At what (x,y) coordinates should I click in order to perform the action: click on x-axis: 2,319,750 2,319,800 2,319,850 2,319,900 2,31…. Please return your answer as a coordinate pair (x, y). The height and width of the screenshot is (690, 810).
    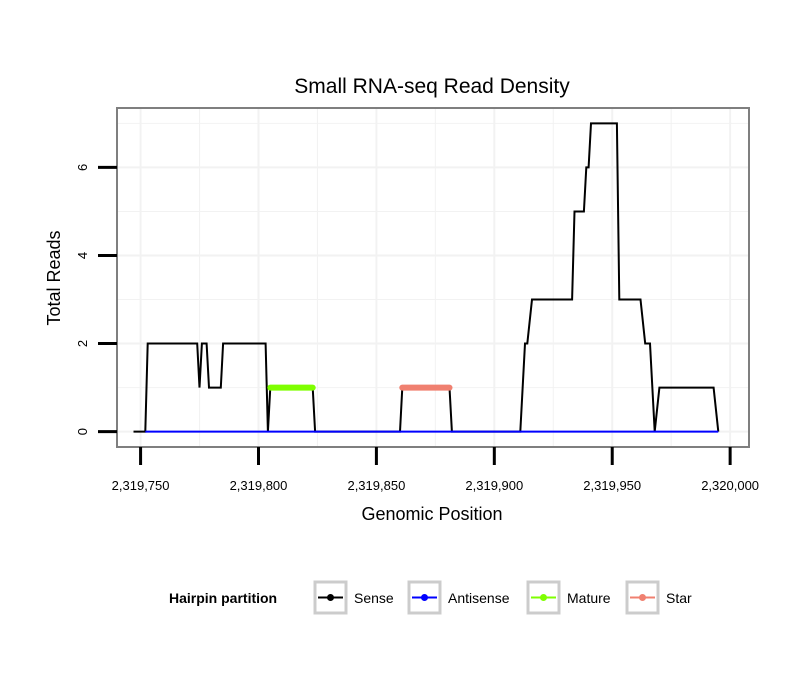
    Looking at the image, I should click on (435, 470).